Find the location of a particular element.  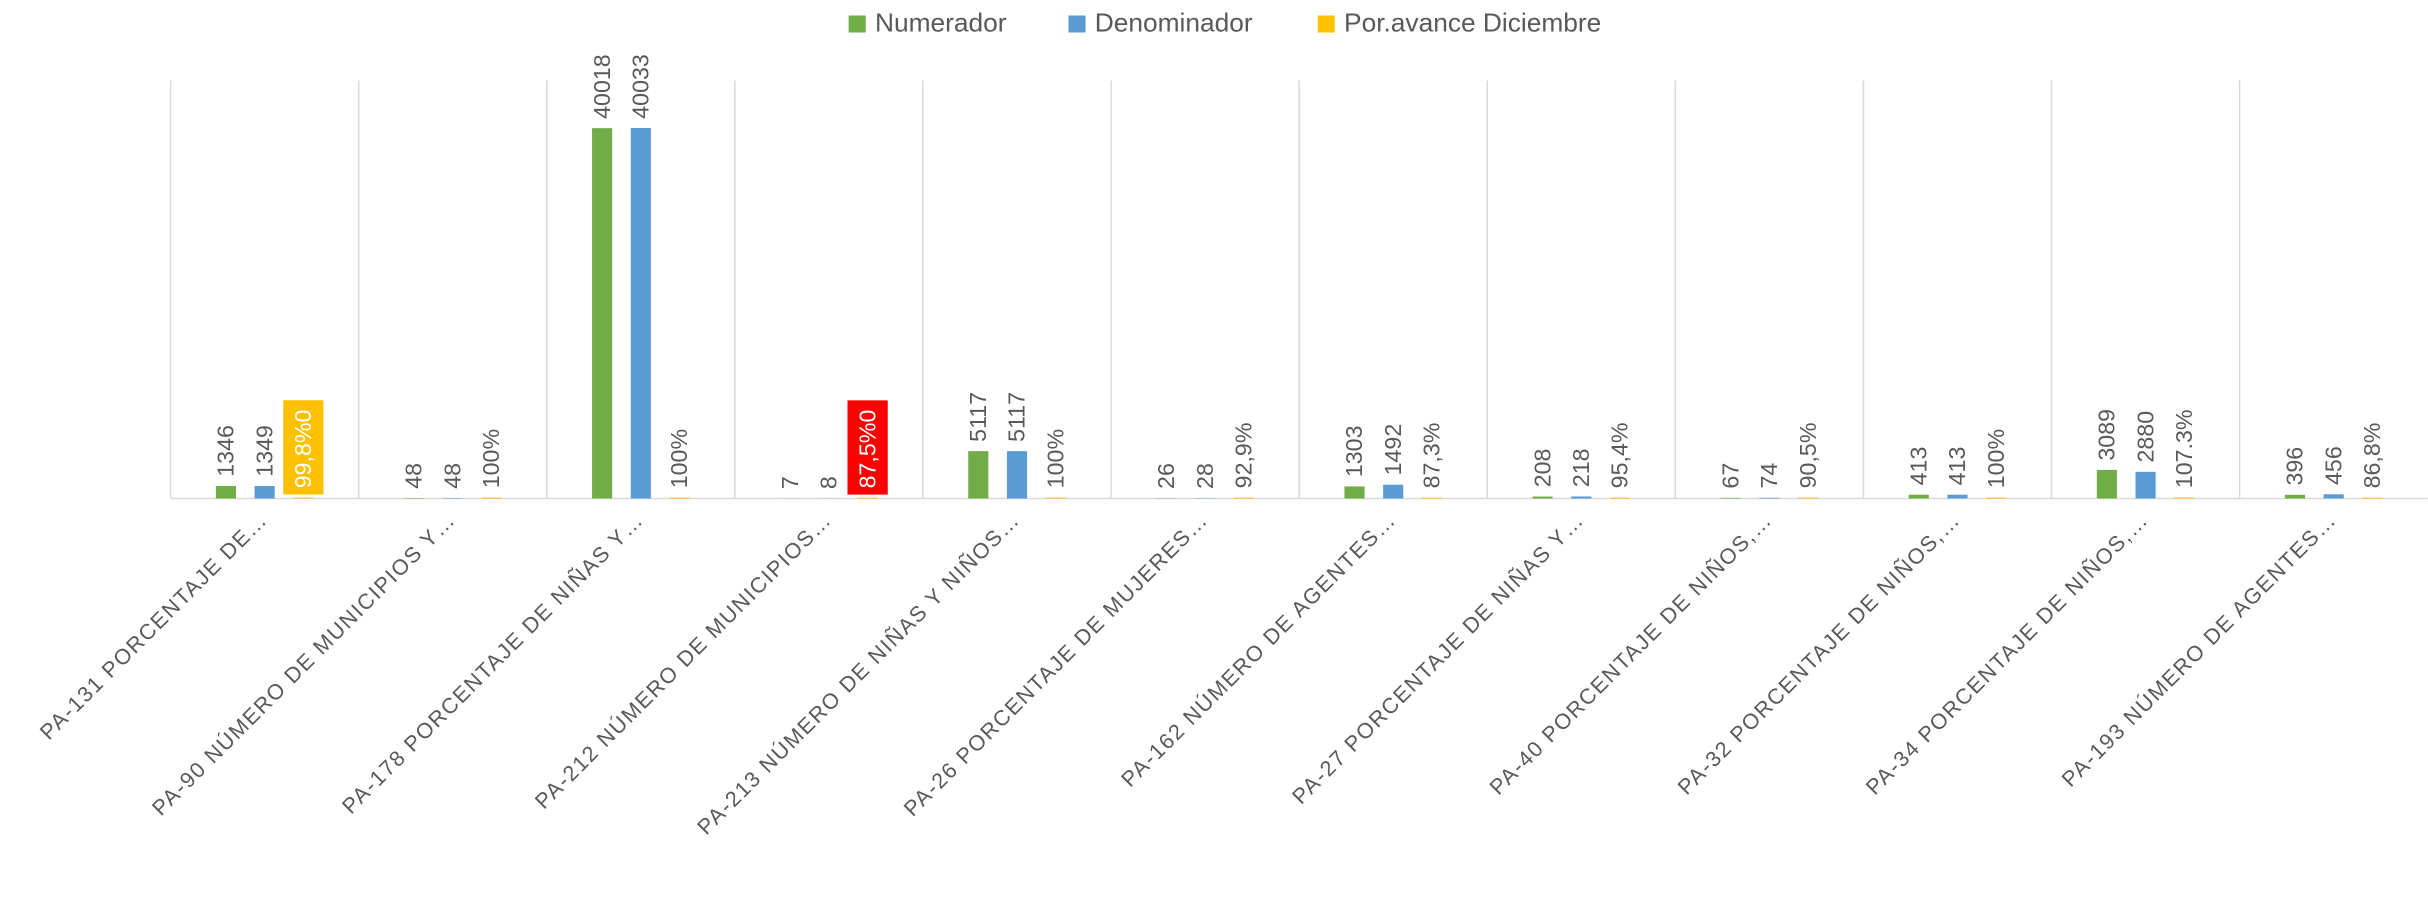

data-label-group: 40018 is located at coordinates (602, 86).